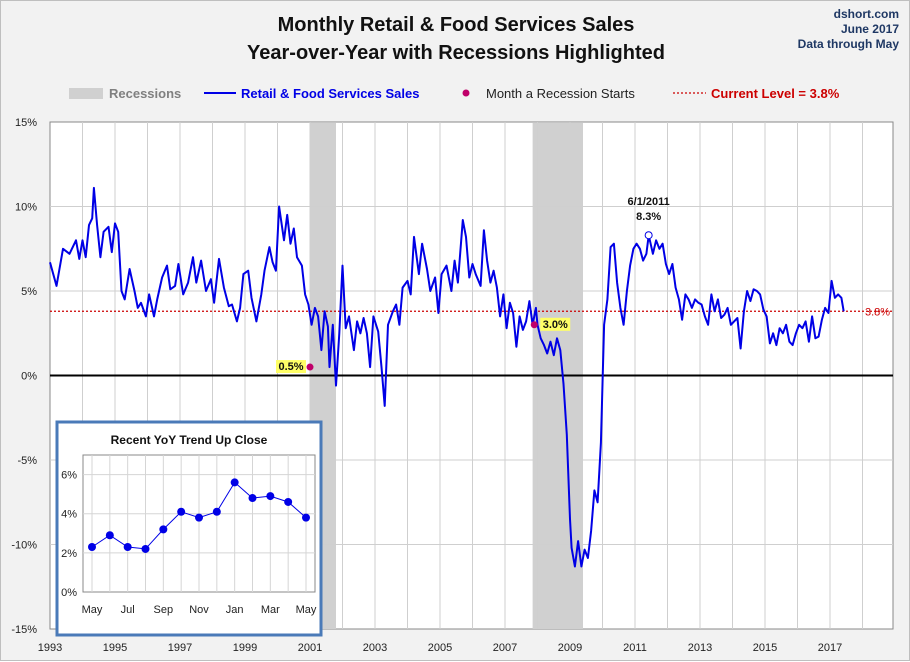 The height and width of the screenshot is (662, 910). Describe the element at coordinates (235, 610) in the screenshot. I see `inset-x-tick-label: Jan` at that location.